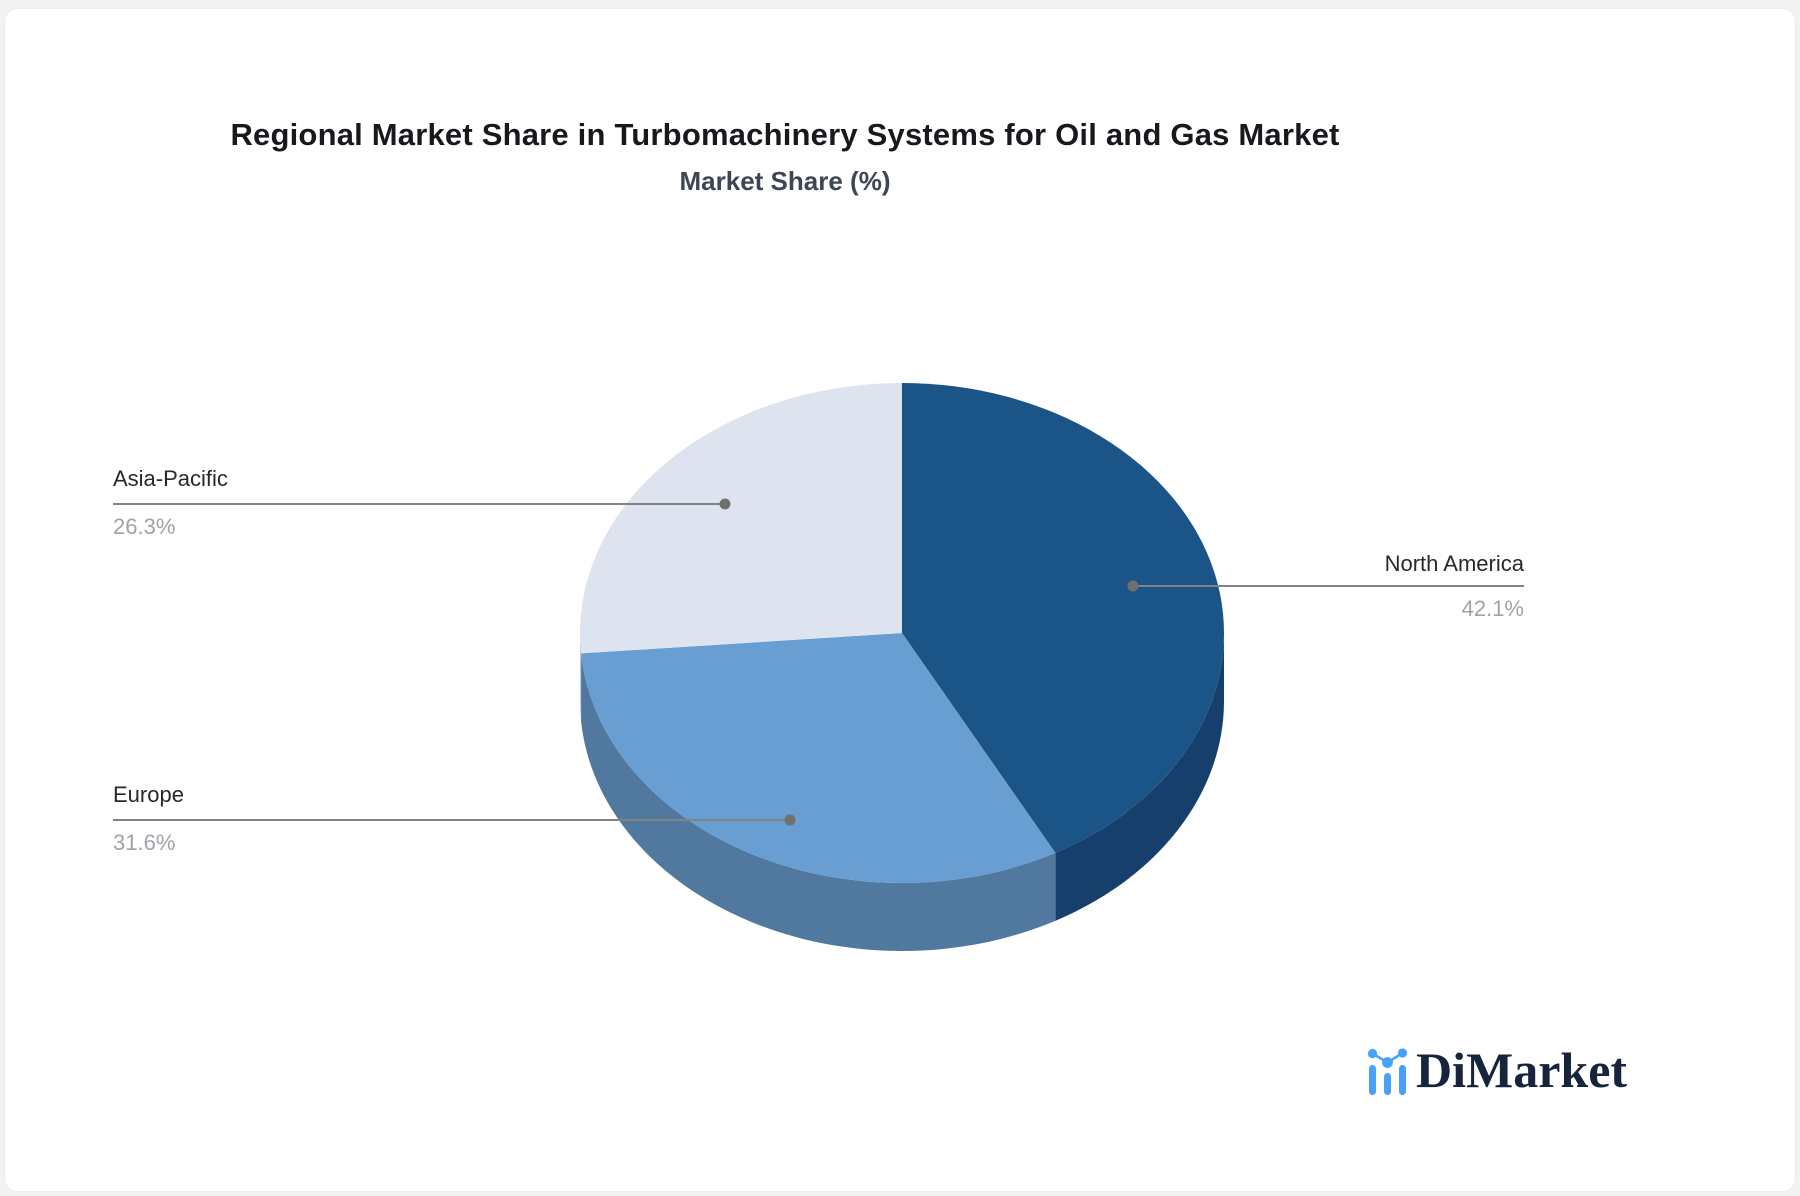  Describe the element at coordinates (144, 842) in the screenshot. I see `slice-pct-europe: 31.6%` at that location.